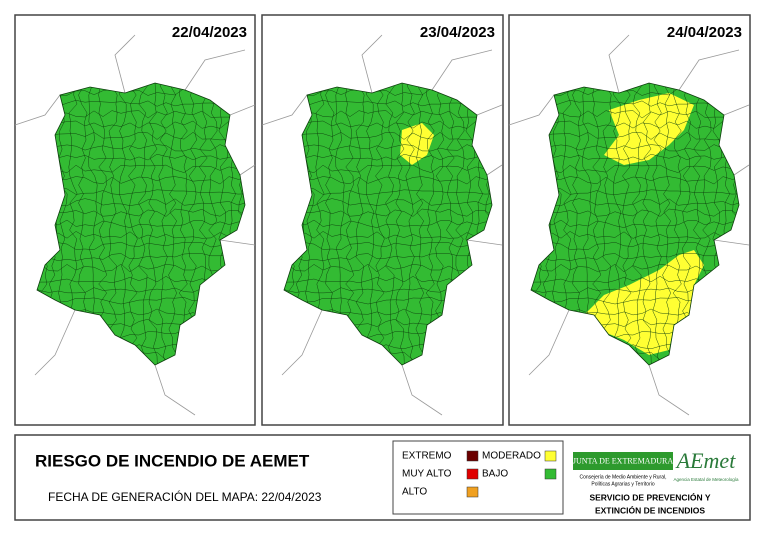 The width and height of the screenshot is (758, 536). What do you see at coordinates (623, 477) in the screenshot?
I see `junta-sub: Consejería de Medio Ambiente y Rural,` at bounding box center [623, 477].